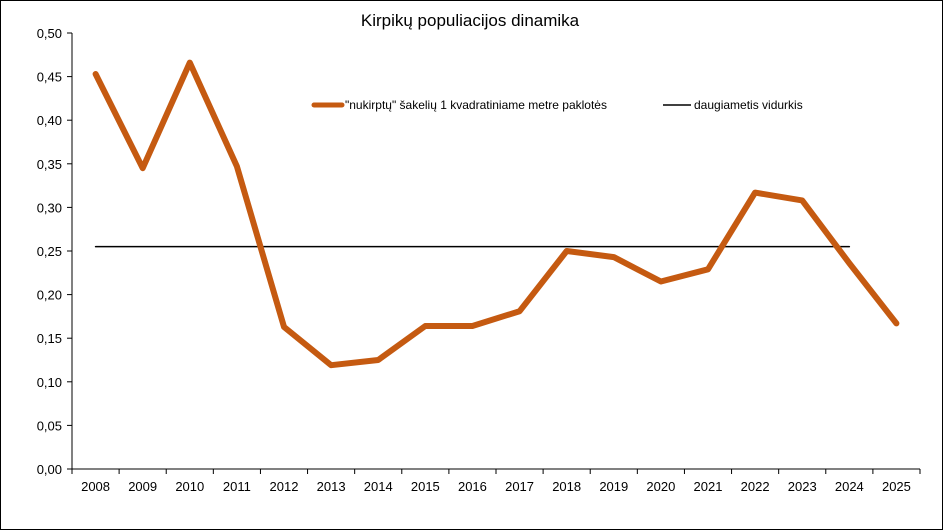 The width and height of the screenshot is (943, 530). I want to click on legend-label-series-2: daugiametis vidurkis, so click(748, 105).